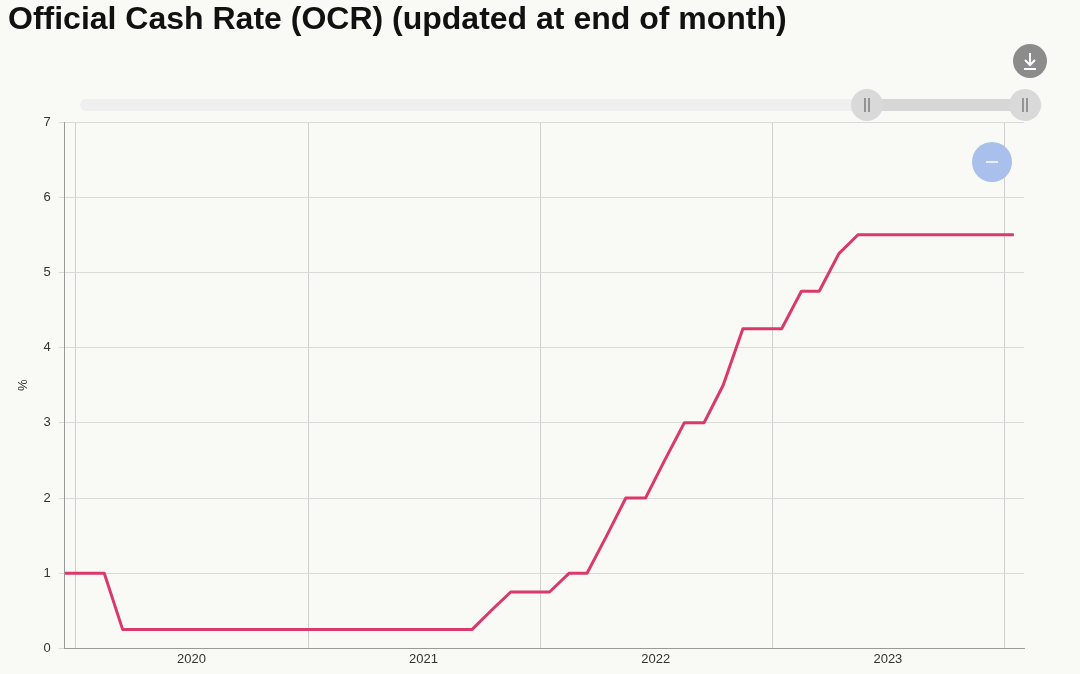 Image resolution: width=1080 pixels, height=674 pixels. I want to click on y-tick-label: 7, so click(47, 121).